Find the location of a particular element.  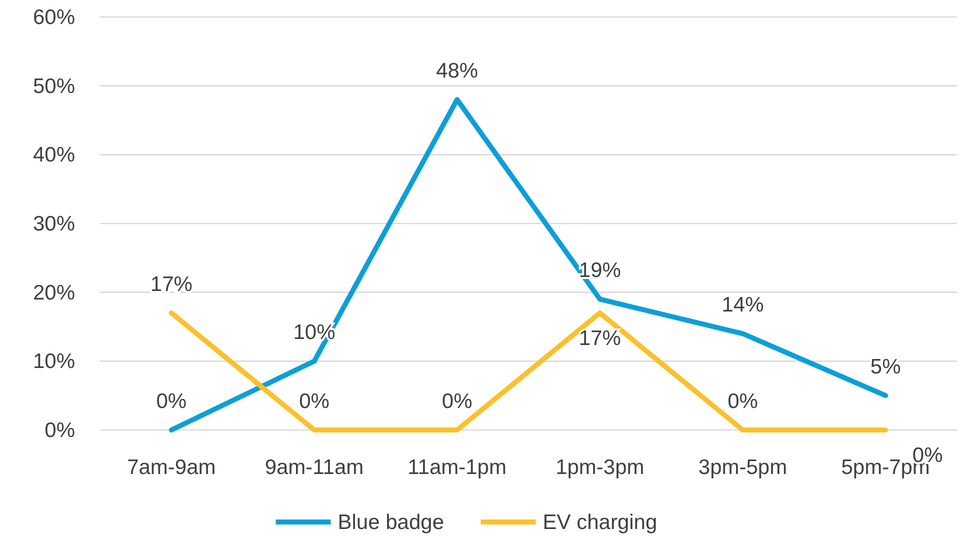

data-label: 48% is located at coordinates (457, 71).